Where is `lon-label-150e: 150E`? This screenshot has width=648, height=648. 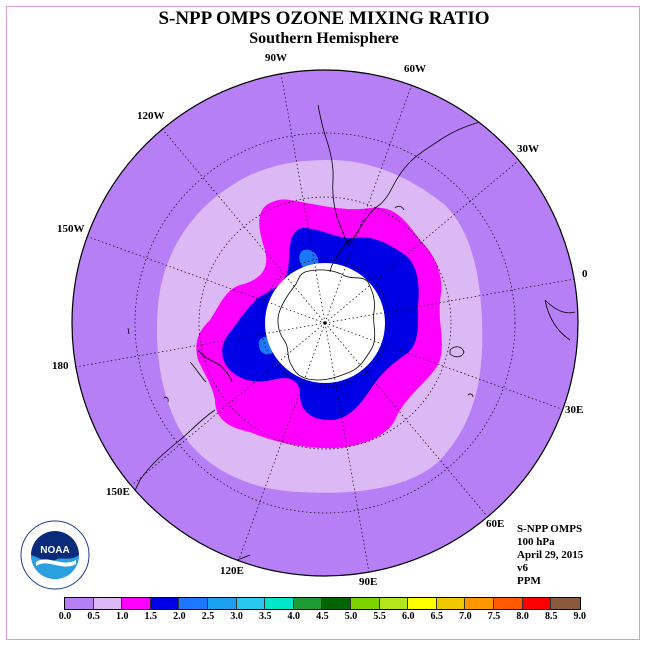 lon-label-150e: 150E is located at coordinates (118, 492).